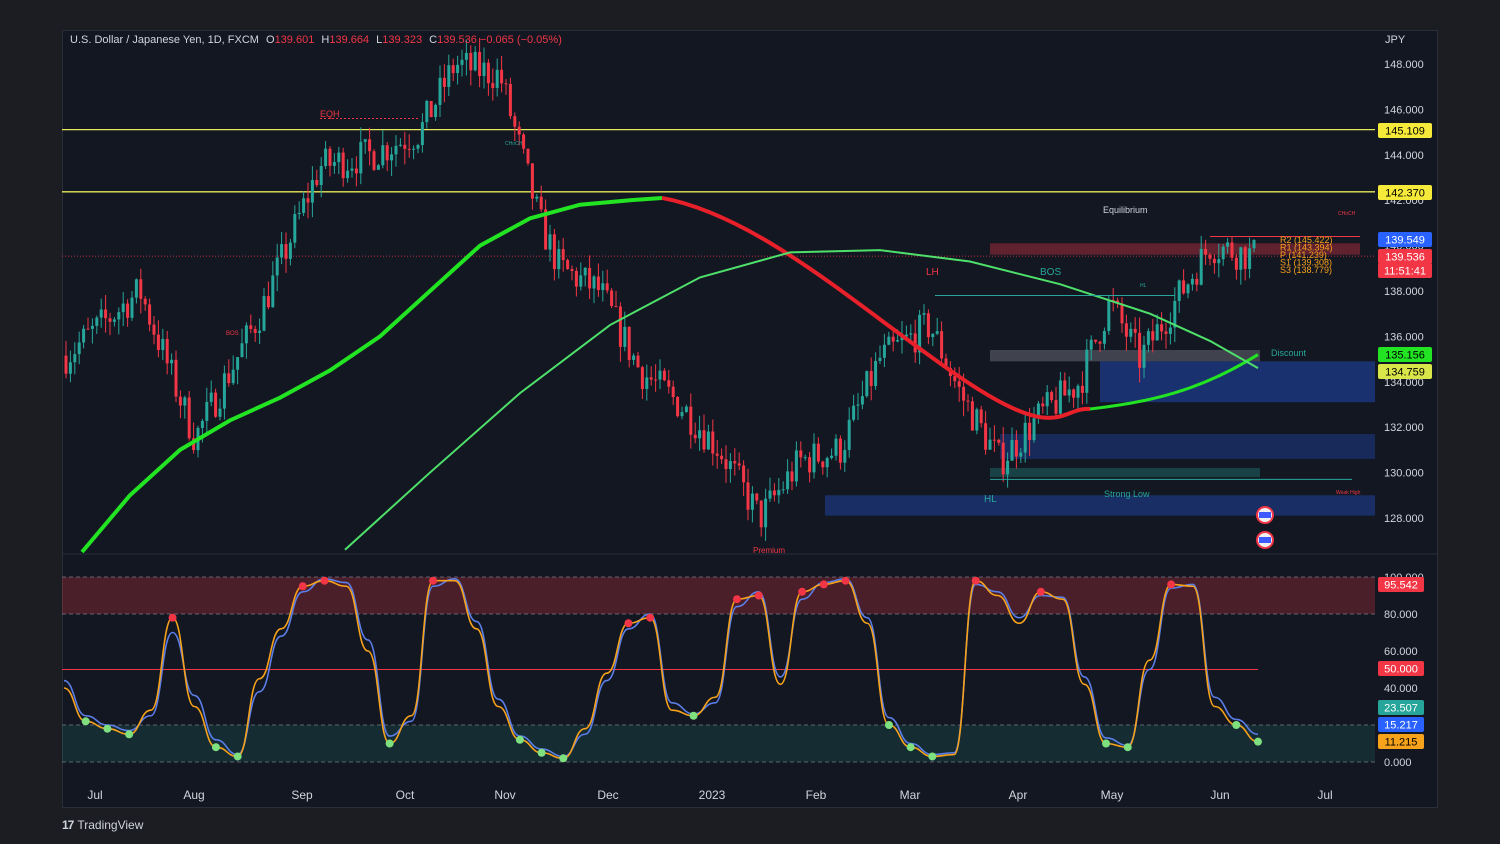  What do you see at coordinates (712, 795) in the screenshot?
I see `x-tick-label: 2023` at bounding box center [712, 795].